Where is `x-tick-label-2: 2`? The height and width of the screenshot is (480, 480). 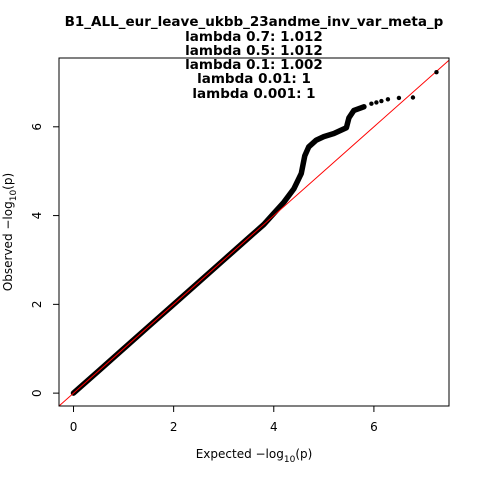
x-tick-label-2: 2 is located at coordinates (174, 427).